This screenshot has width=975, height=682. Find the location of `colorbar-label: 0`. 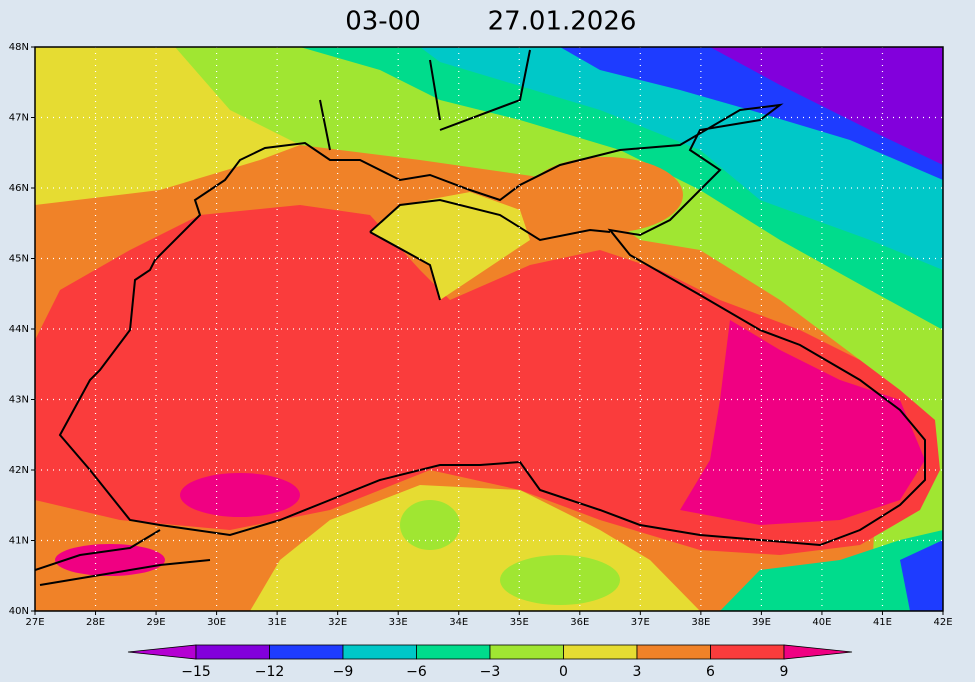

colorbar-label: 0 is located at coordinates (563, 672).